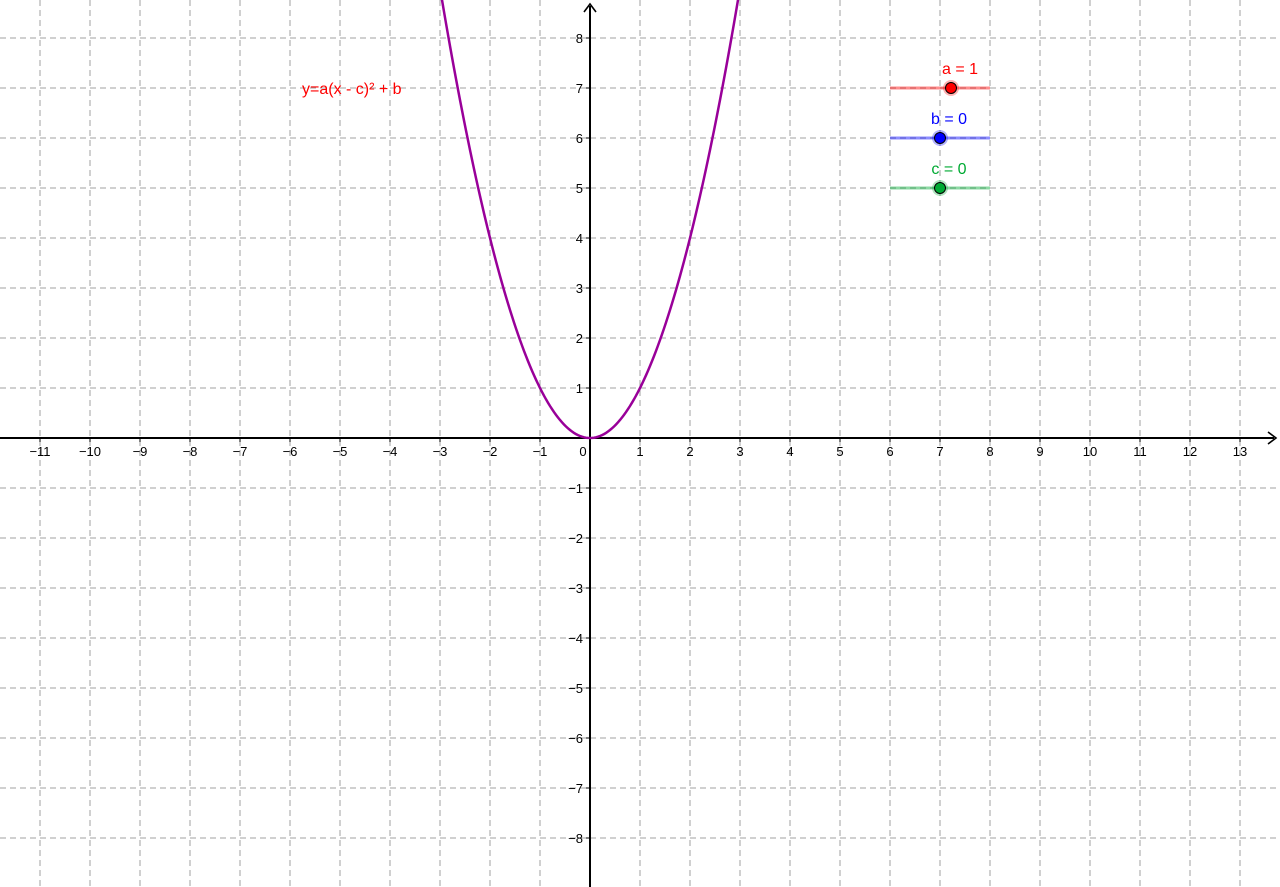  Describe the element at coordinates (582, 451) in the screenshot. I see `x-tick-label: 0` at that location.